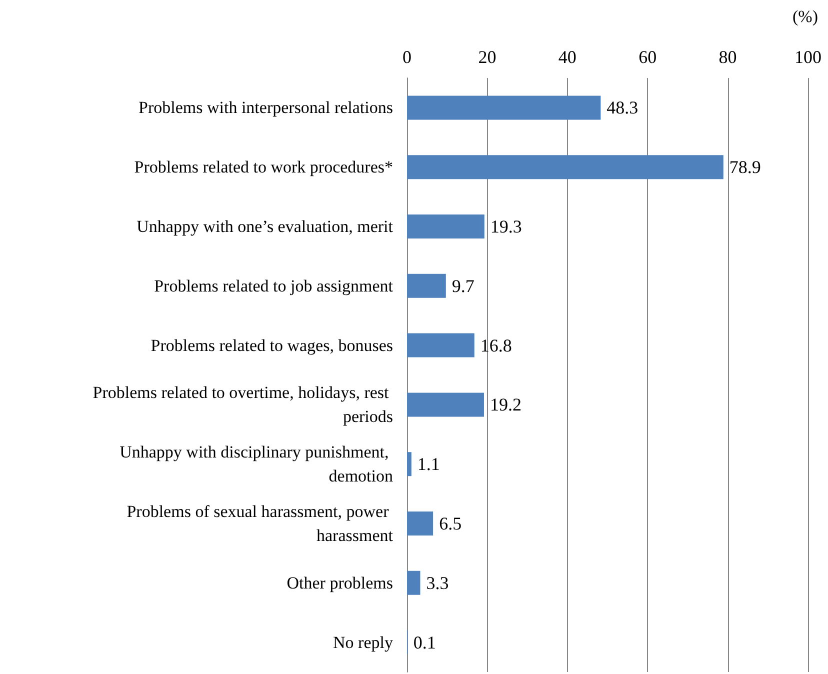  I want to click on y-tick-label: Problems related to job assignment, so click(274, 286).